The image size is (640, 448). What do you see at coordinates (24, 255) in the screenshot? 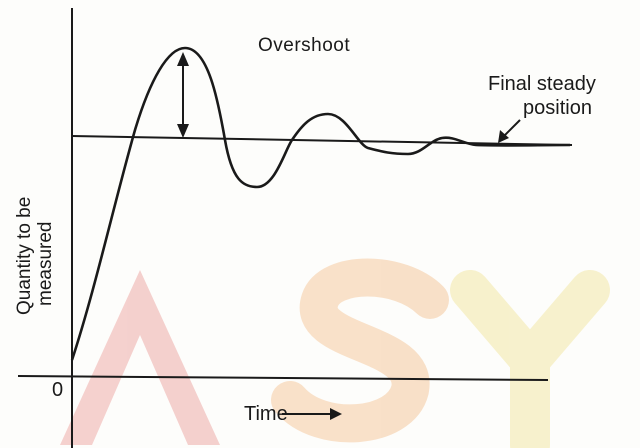
I see `y-axis-label-line1: Quantity to be` at bounding box center [24, 255].